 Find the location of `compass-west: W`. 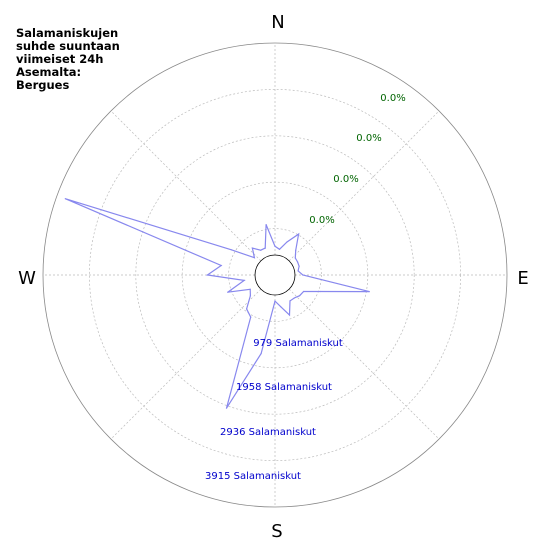

compass-west: W is located at coordinates (27, 278).